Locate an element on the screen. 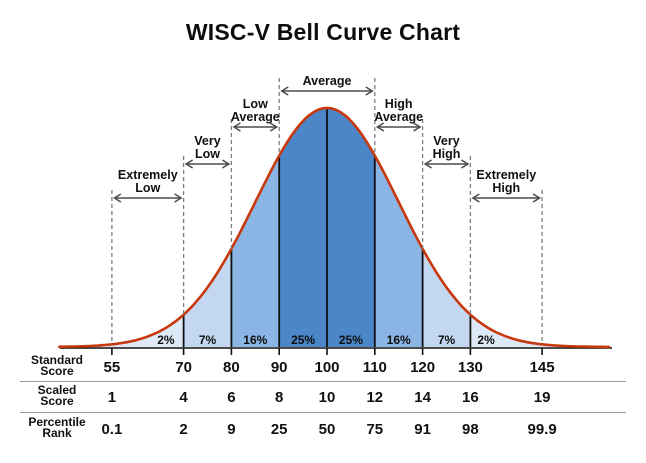 This screenshot has height=463, width=646. table-value: 2 is located at coordinates (183, 429).